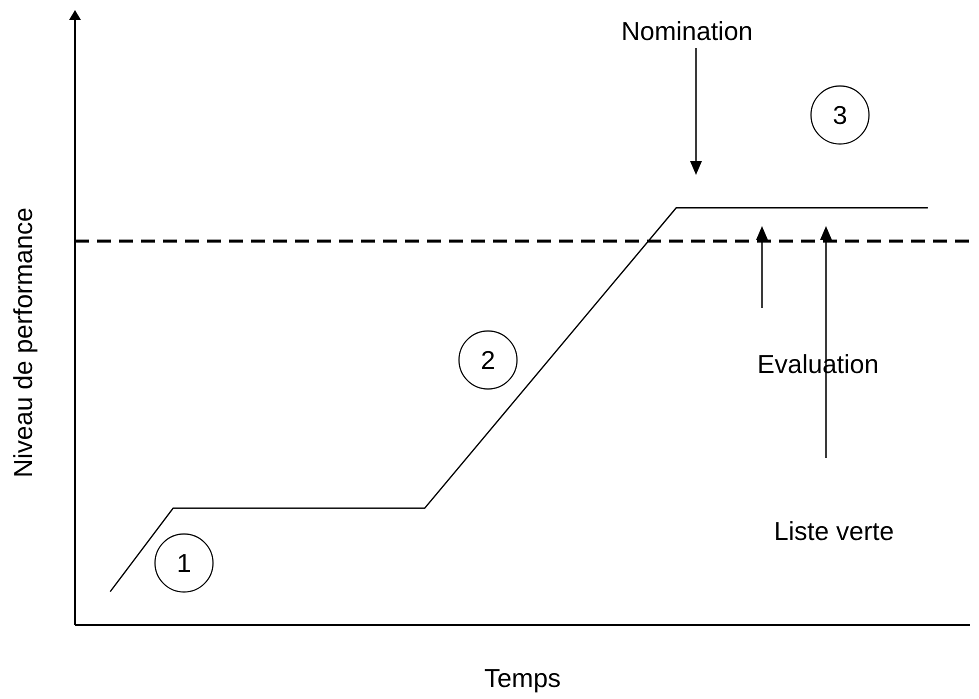 This screenshot has height=699, width=979. Describe the element at coordinates (840, 115) in the screenshot. I see `text: 3` at that location.